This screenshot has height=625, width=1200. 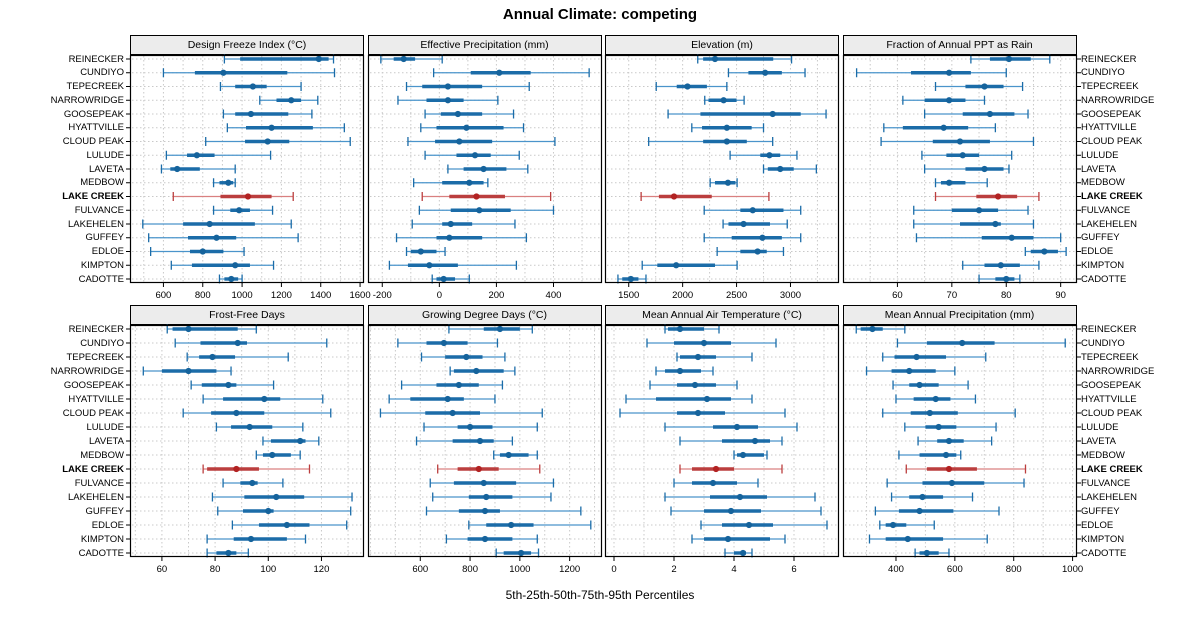 I want to click on x-tick-label: 90, so click(x=1060, y=295).